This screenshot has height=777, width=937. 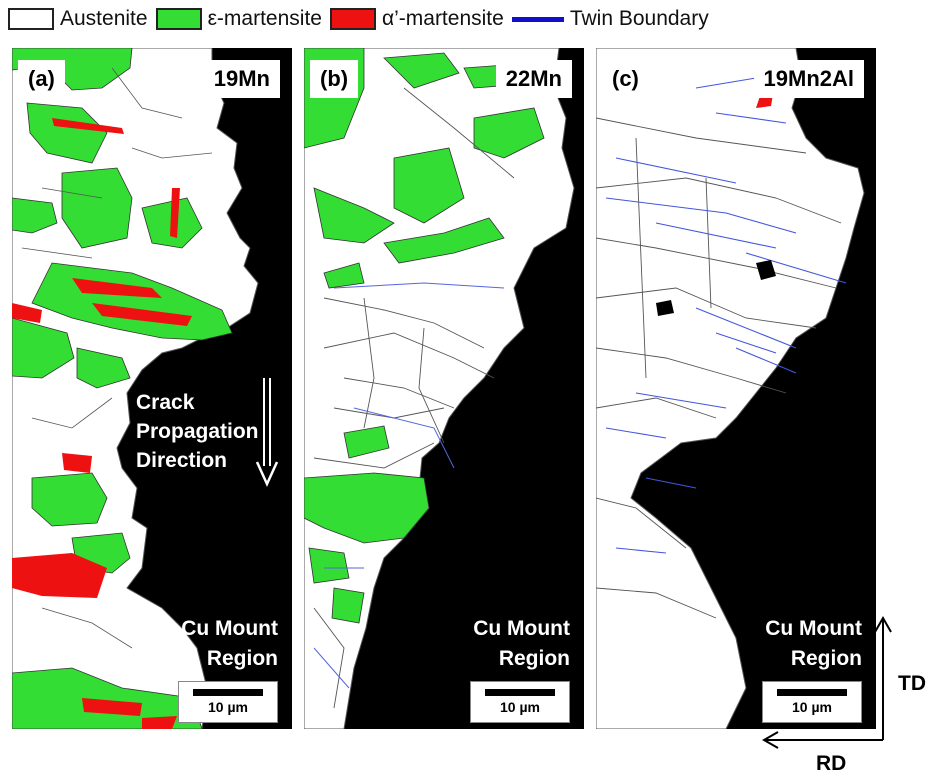 What do you see at coordinates (264, 18) in the screenshot?
I see `legend-label-epsilon: ε-martensite` at bounding box center [264, 18].